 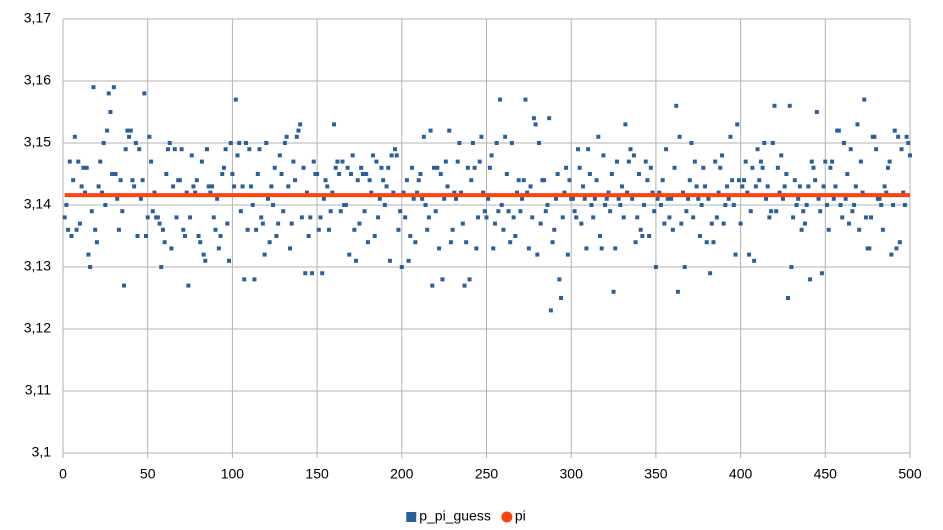 What do you see at coordinates (317, 474) in the screenshot?
I see `x-tick-label: 150` at bounding box center [317, 474].